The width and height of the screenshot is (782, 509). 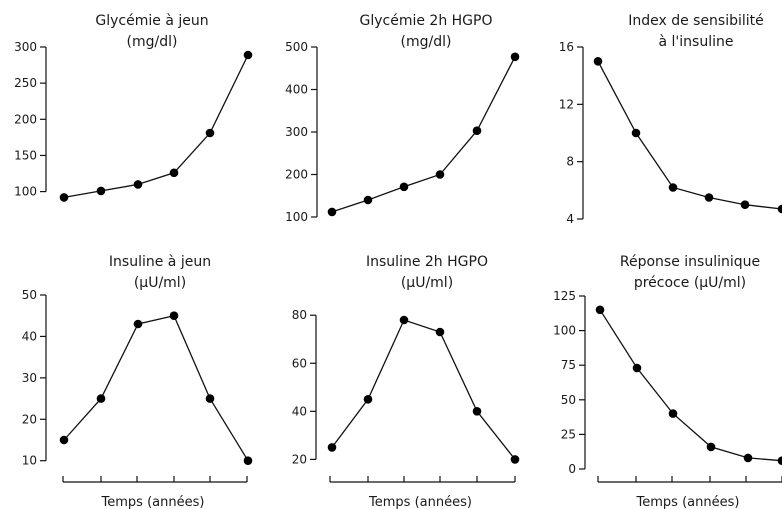 I want to click on y-tick-label: 75, so click(x=568, y=365).